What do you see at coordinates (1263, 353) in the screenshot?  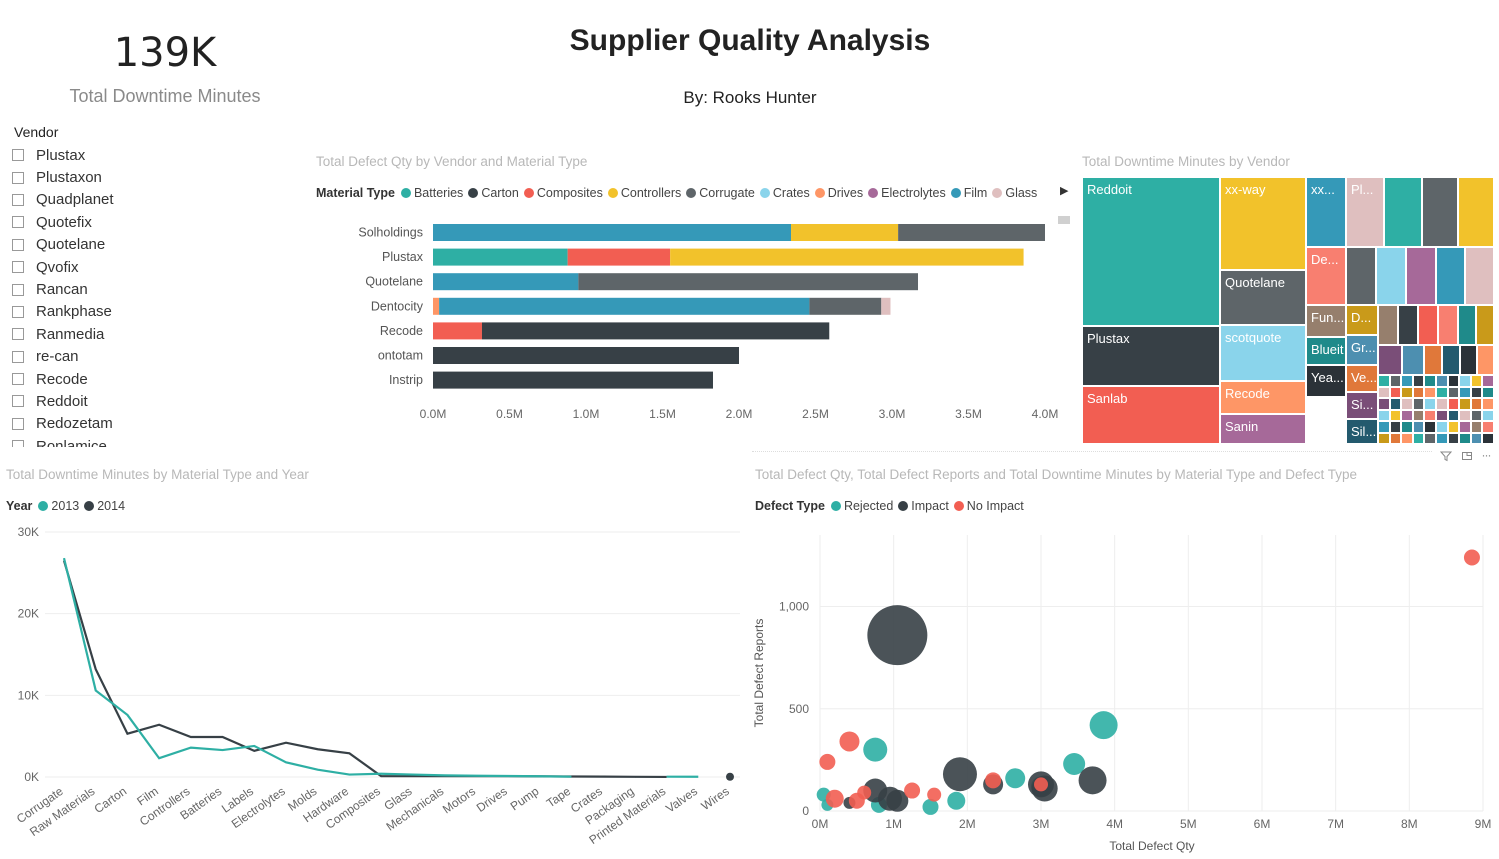 I see `treemap-cell-scotquote: scotquote` at bounding box center [1263, 353].